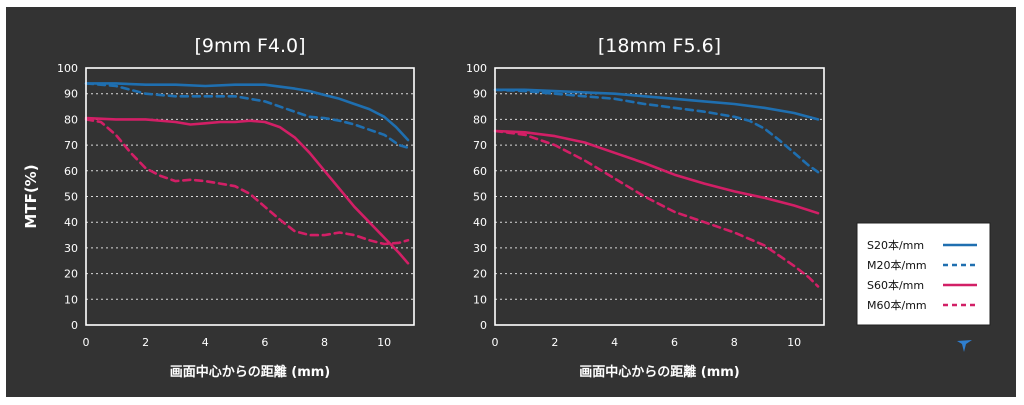 Image resolution: width=1024 pixels, height=405 pixels. I want to click on logo-mark-icon, so click(964, 346).